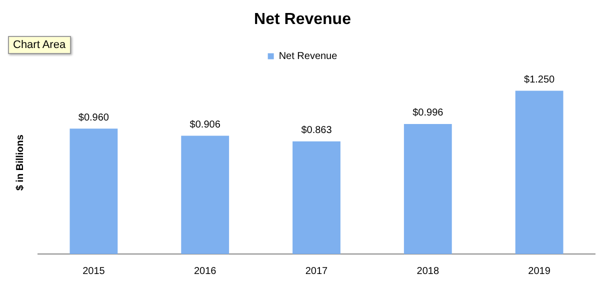 This screenshot has width=609, height=284. What do you see at coordinates (39, 45) in the screenshot?
I see `text: Chart Area` at bounding box center [39, 45].